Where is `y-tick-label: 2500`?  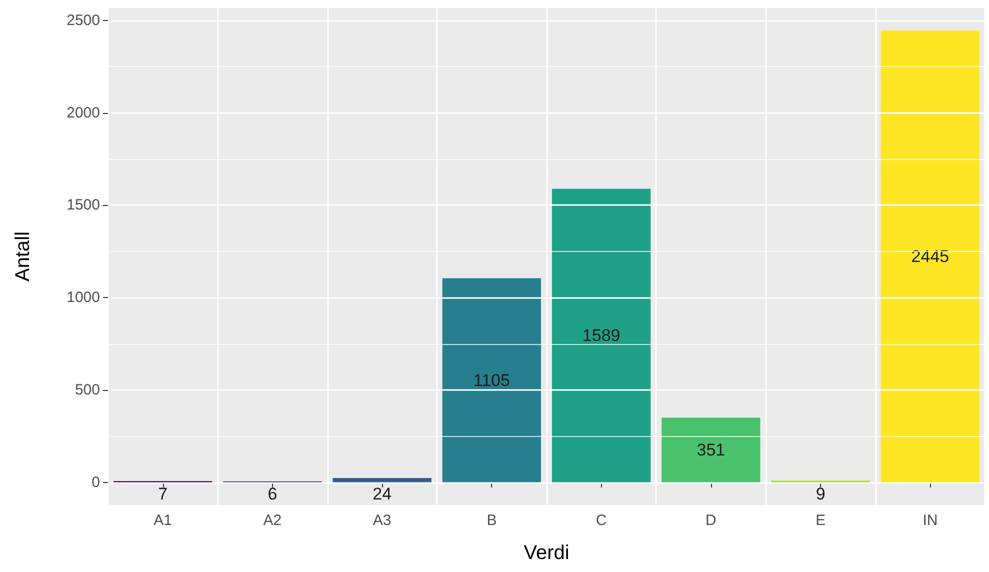
y-tick-label: 2500 is located at coordinates (83, 20).